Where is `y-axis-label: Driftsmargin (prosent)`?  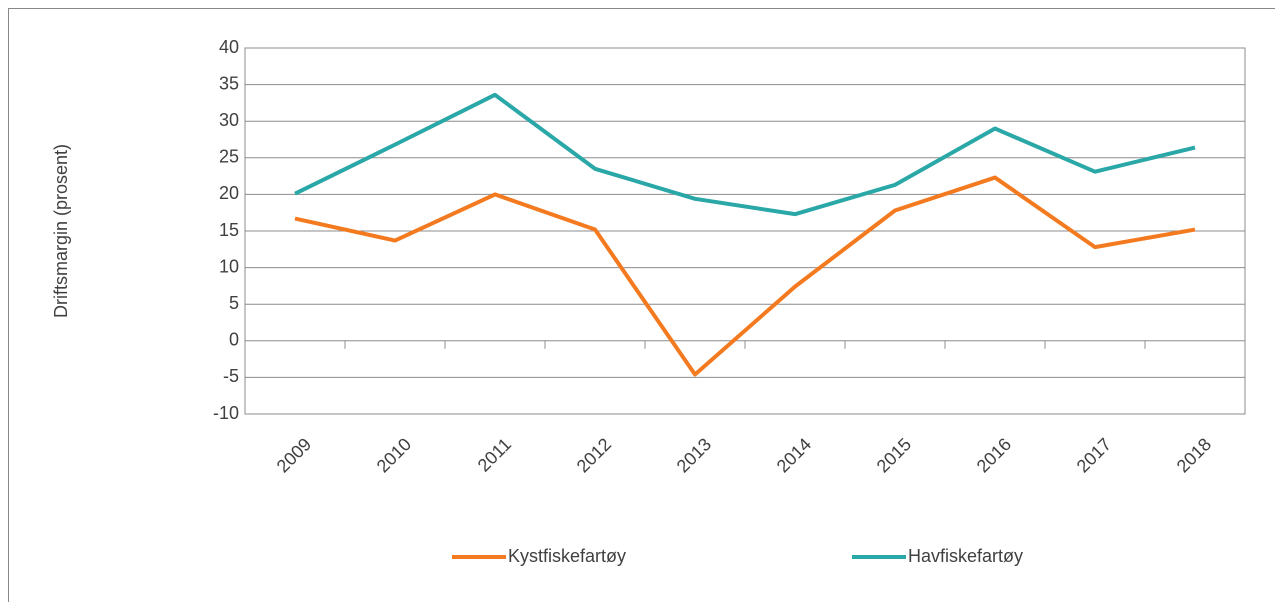
y-axis-label: Driftsmargin (prosent) is located at coordinates (61, 231).